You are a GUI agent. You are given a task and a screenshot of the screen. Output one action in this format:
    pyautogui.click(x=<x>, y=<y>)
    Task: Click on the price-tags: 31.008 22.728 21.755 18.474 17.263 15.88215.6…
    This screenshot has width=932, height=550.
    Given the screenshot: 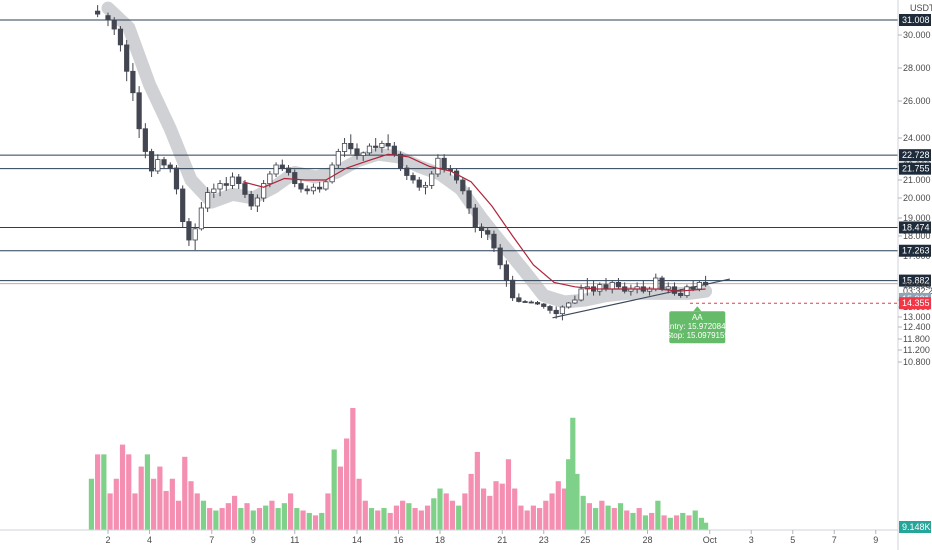 What is the action you would take?
    pyautogui.click(x=915, y=273)
    